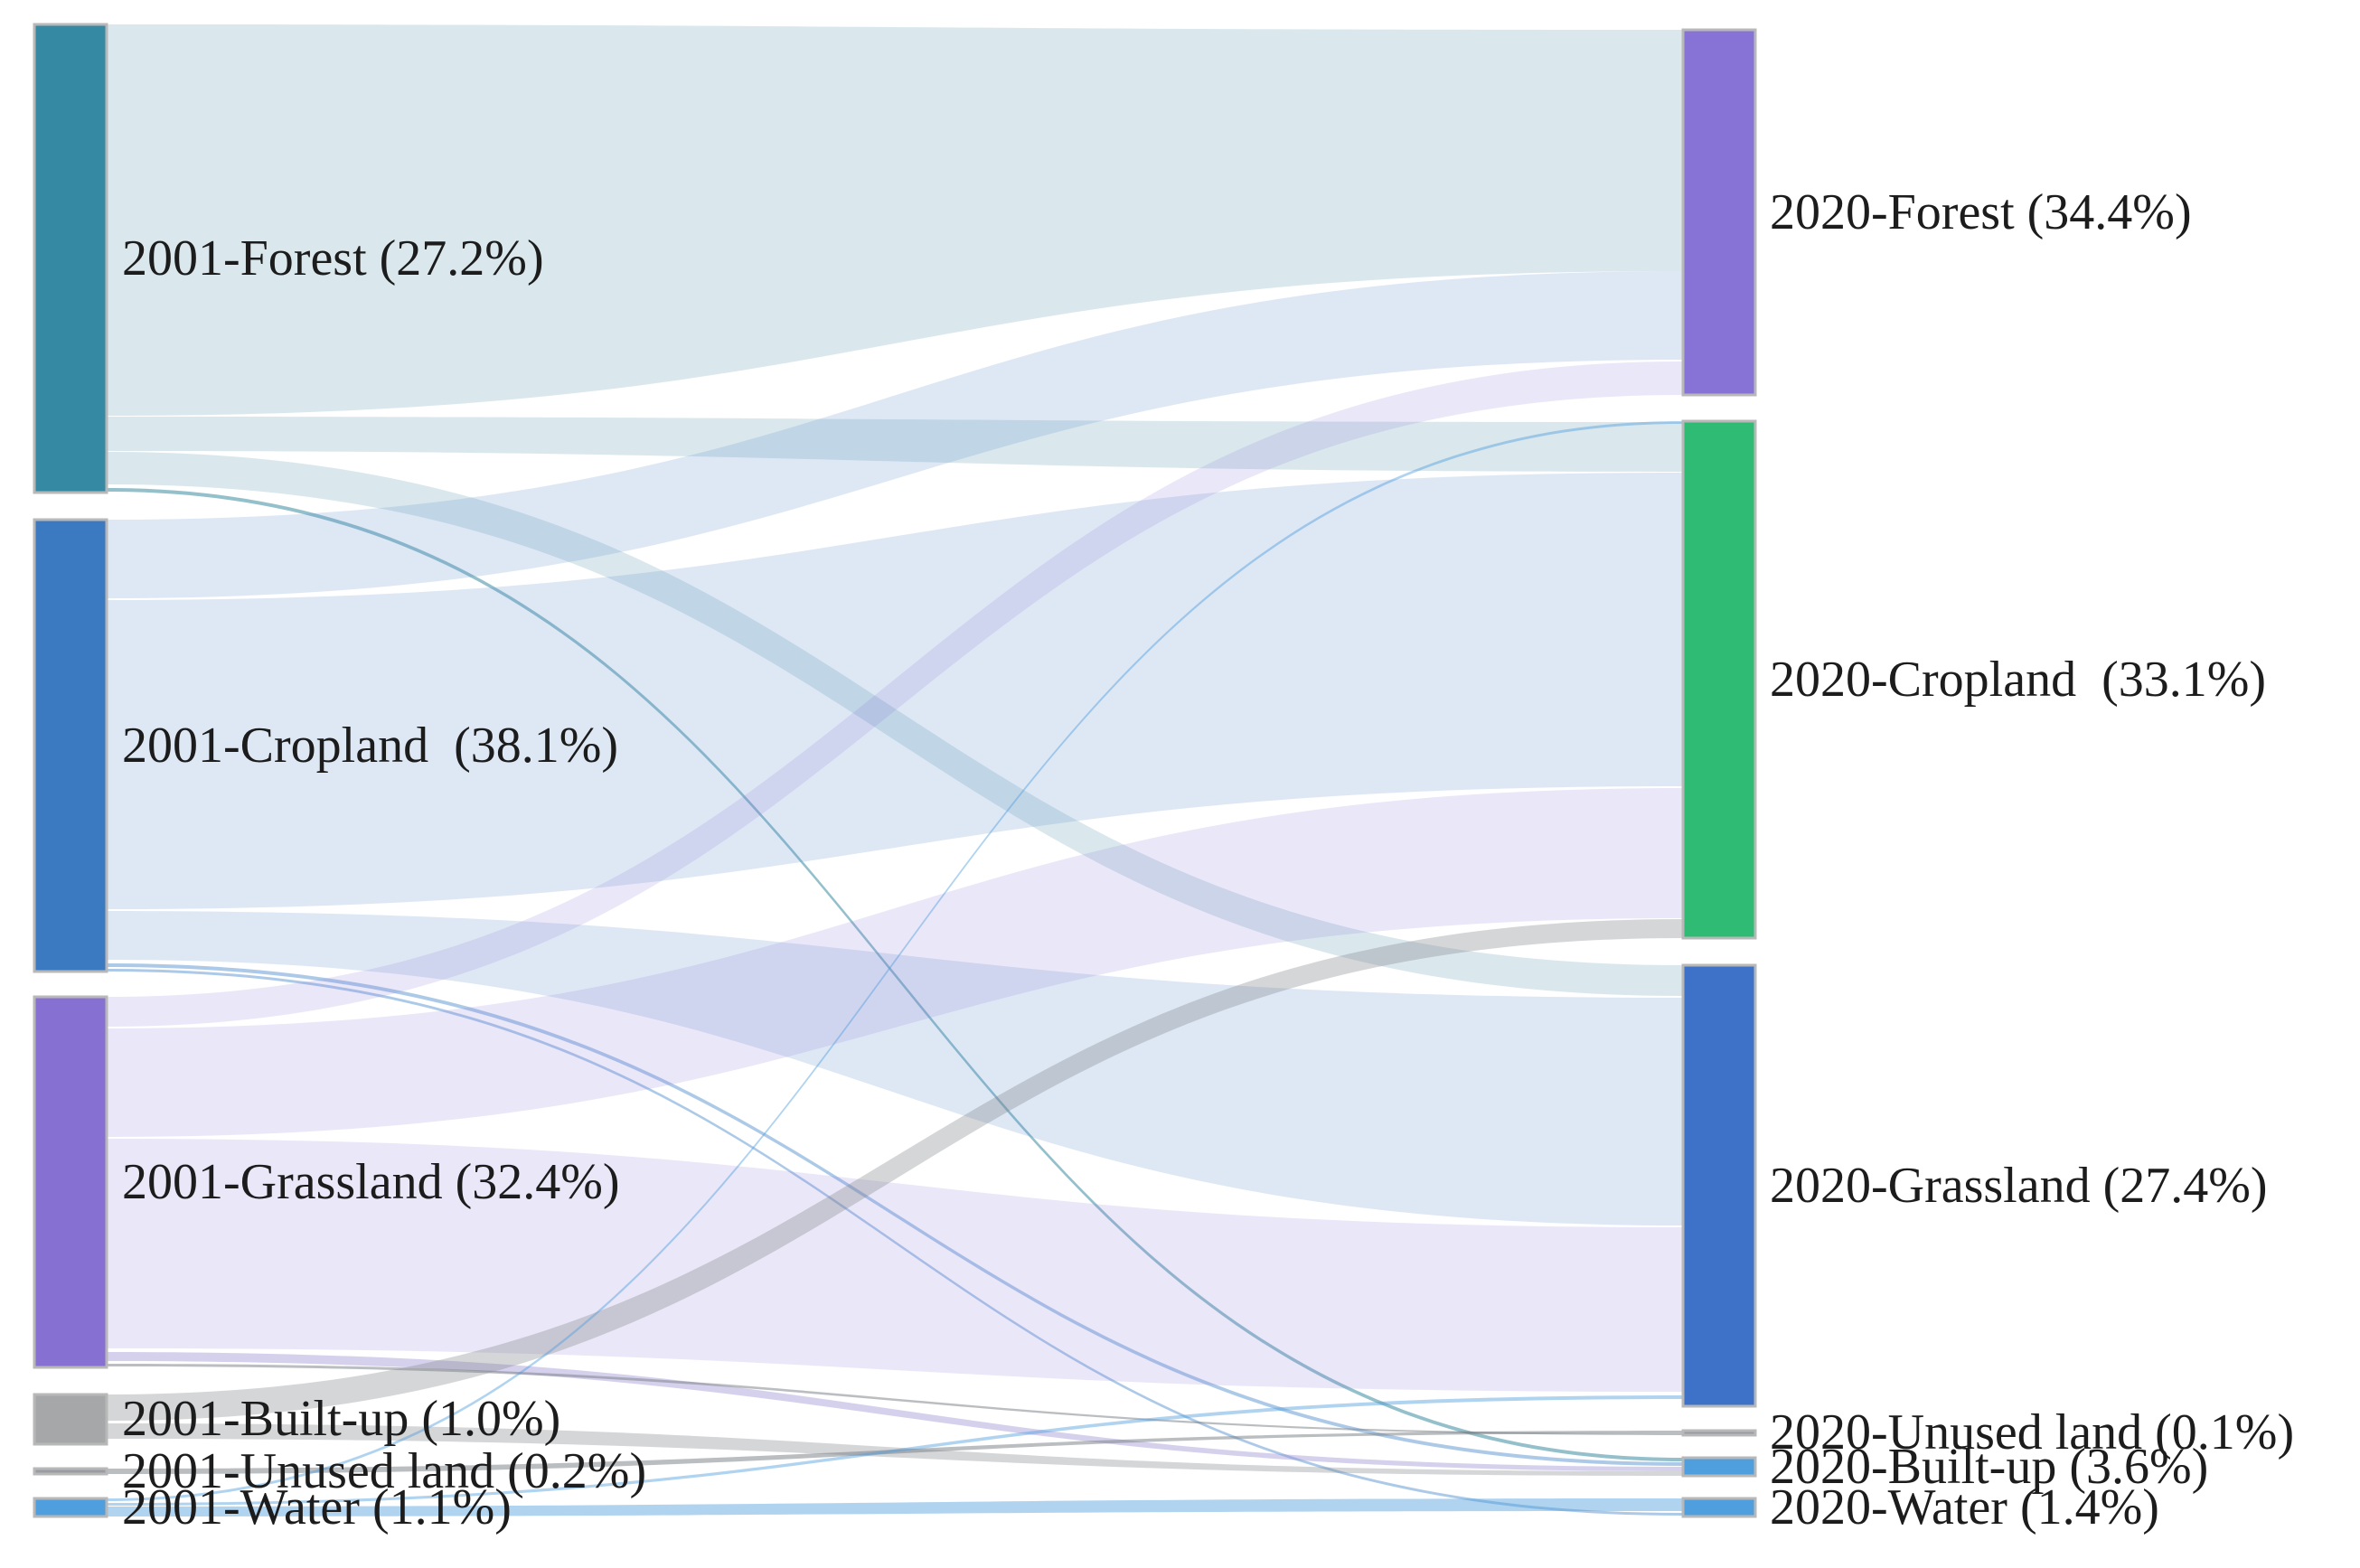 This screenshot has height=1568, width=2360. Describe the element at coordinates (2018, 680) in the screenshot. I see `label-2020-cropland: 2020-Cropland (33.1%)` at that location.